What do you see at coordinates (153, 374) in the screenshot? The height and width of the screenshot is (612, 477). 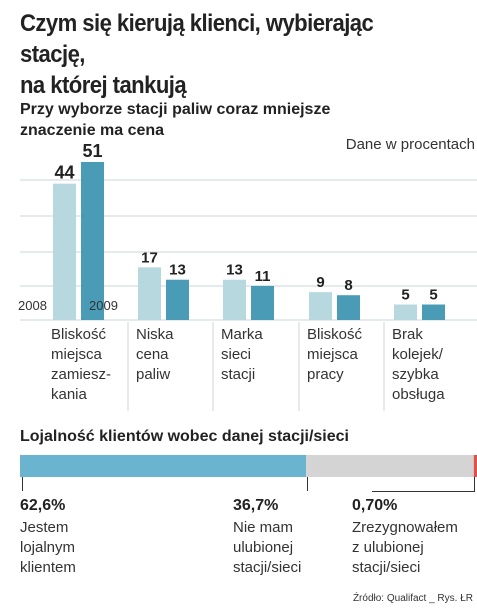 I see `category-label-line: paliw` at bounding box center [153, 374].